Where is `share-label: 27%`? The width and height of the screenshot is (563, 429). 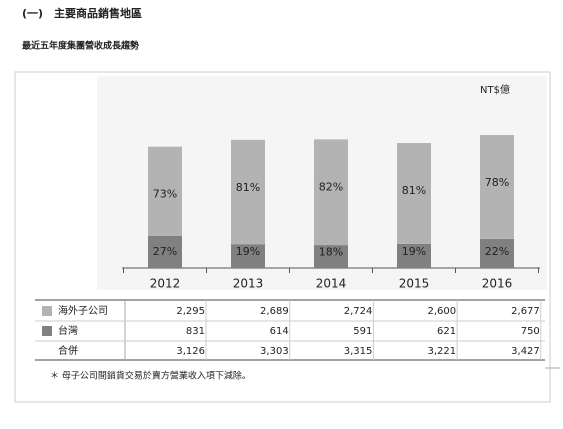 share-label: 27% is located at coordinates (165, 251).